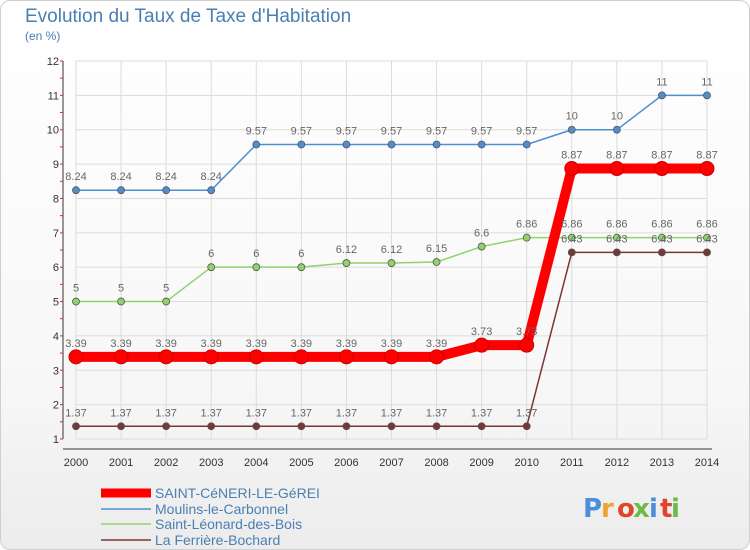 This screenshot has width=750, height=550. What do you see at coordinates (217, 540) in the screenshot?
I see `legend-label: La Ferrière-Bochard` at bounding box center [217, 540].